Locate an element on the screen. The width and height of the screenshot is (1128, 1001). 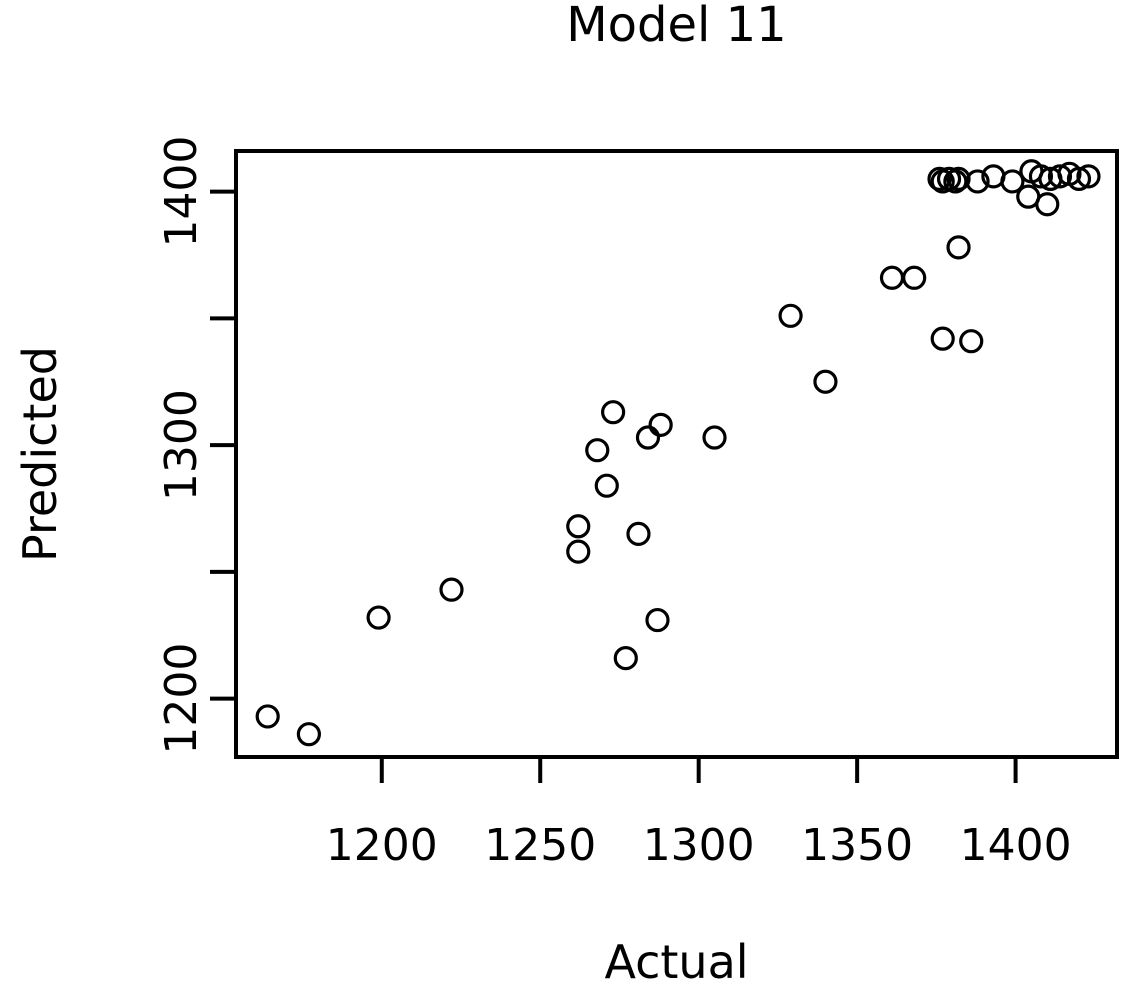
y-tick-label: 1200 is located at coordinates (181, 699).